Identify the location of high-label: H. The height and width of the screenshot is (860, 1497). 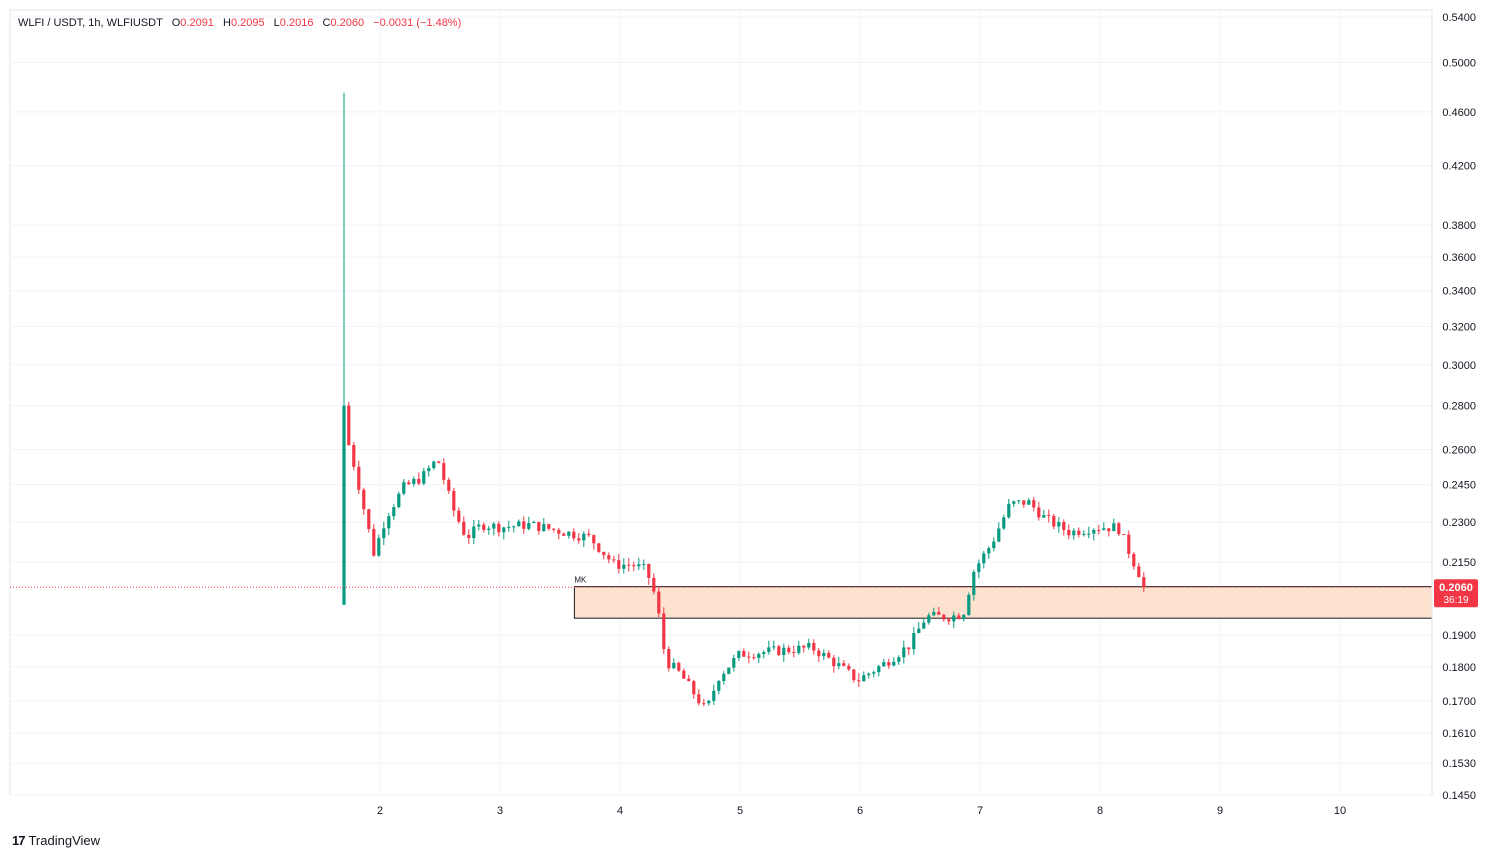
(227, 23).